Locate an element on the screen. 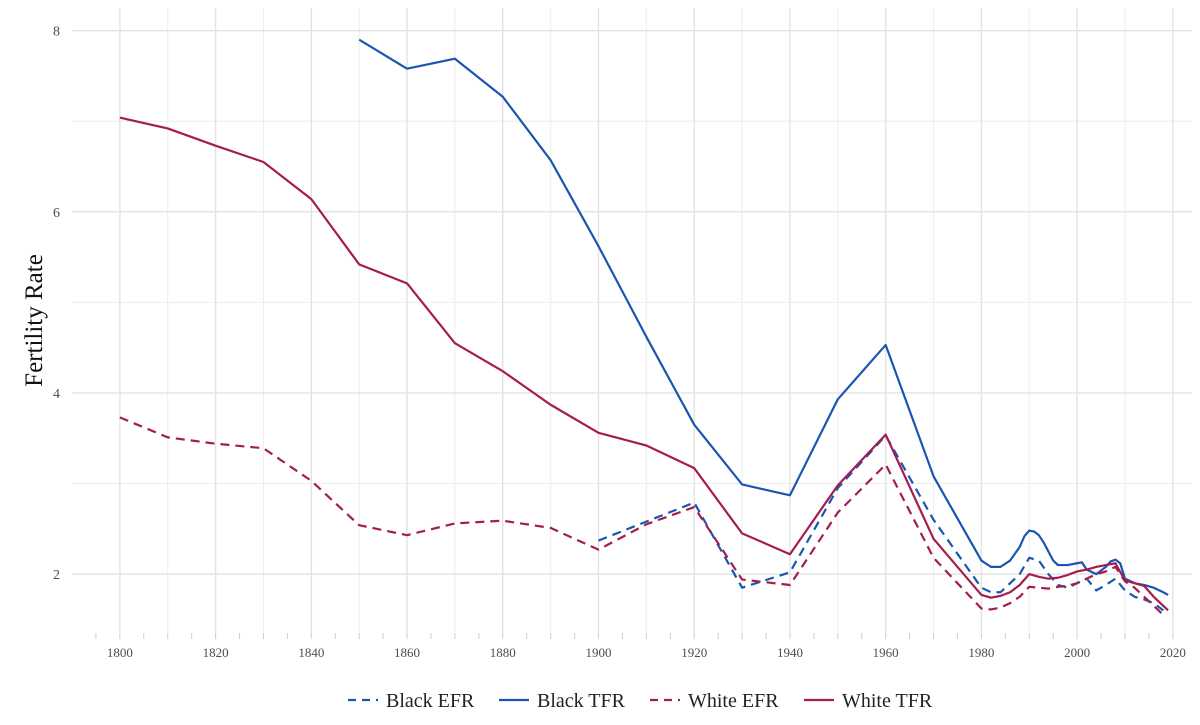 This screenshot has height=725, width=1200. x-tick-label: 1920 is located at coordinates (694, 652).